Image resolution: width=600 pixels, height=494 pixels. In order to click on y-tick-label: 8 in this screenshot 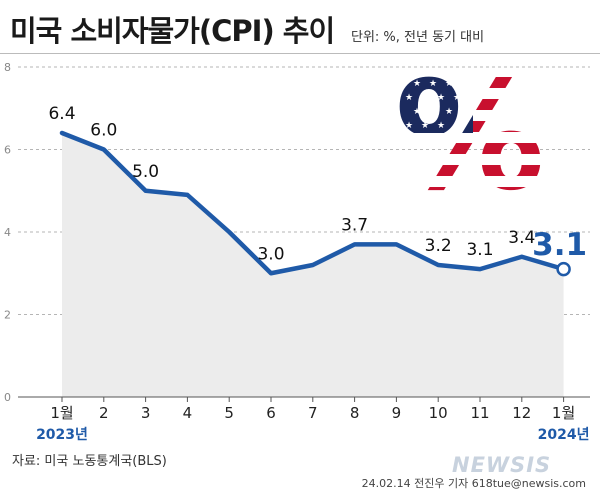, I will do `click(7, 67)`.